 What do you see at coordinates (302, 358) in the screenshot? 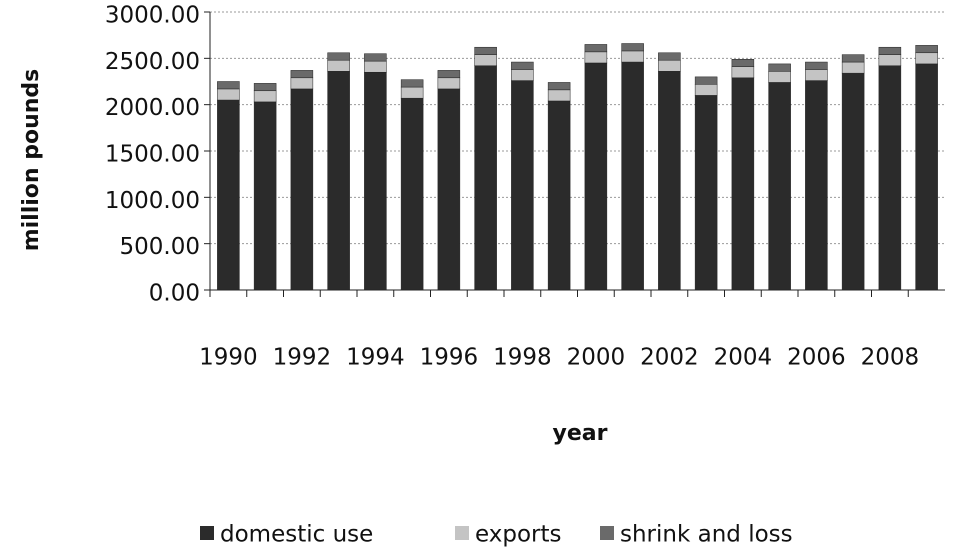
I see `x-tick-label: 1992` at bounding box center [302, 358].